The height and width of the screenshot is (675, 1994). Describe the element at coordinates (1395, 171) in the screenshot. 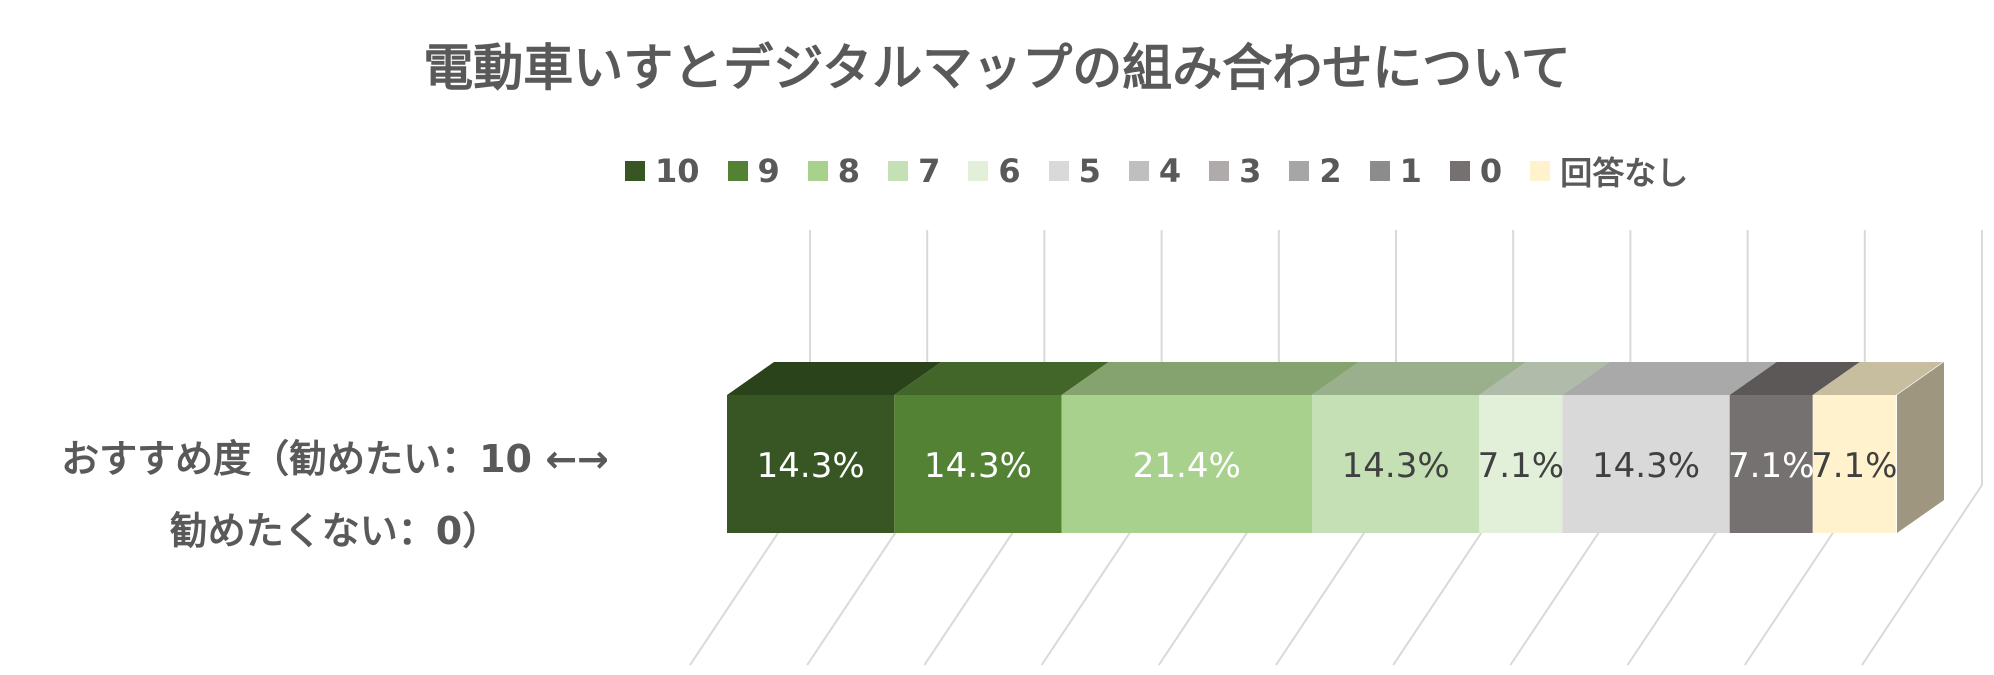

I see `legend-item: 1` at that location.